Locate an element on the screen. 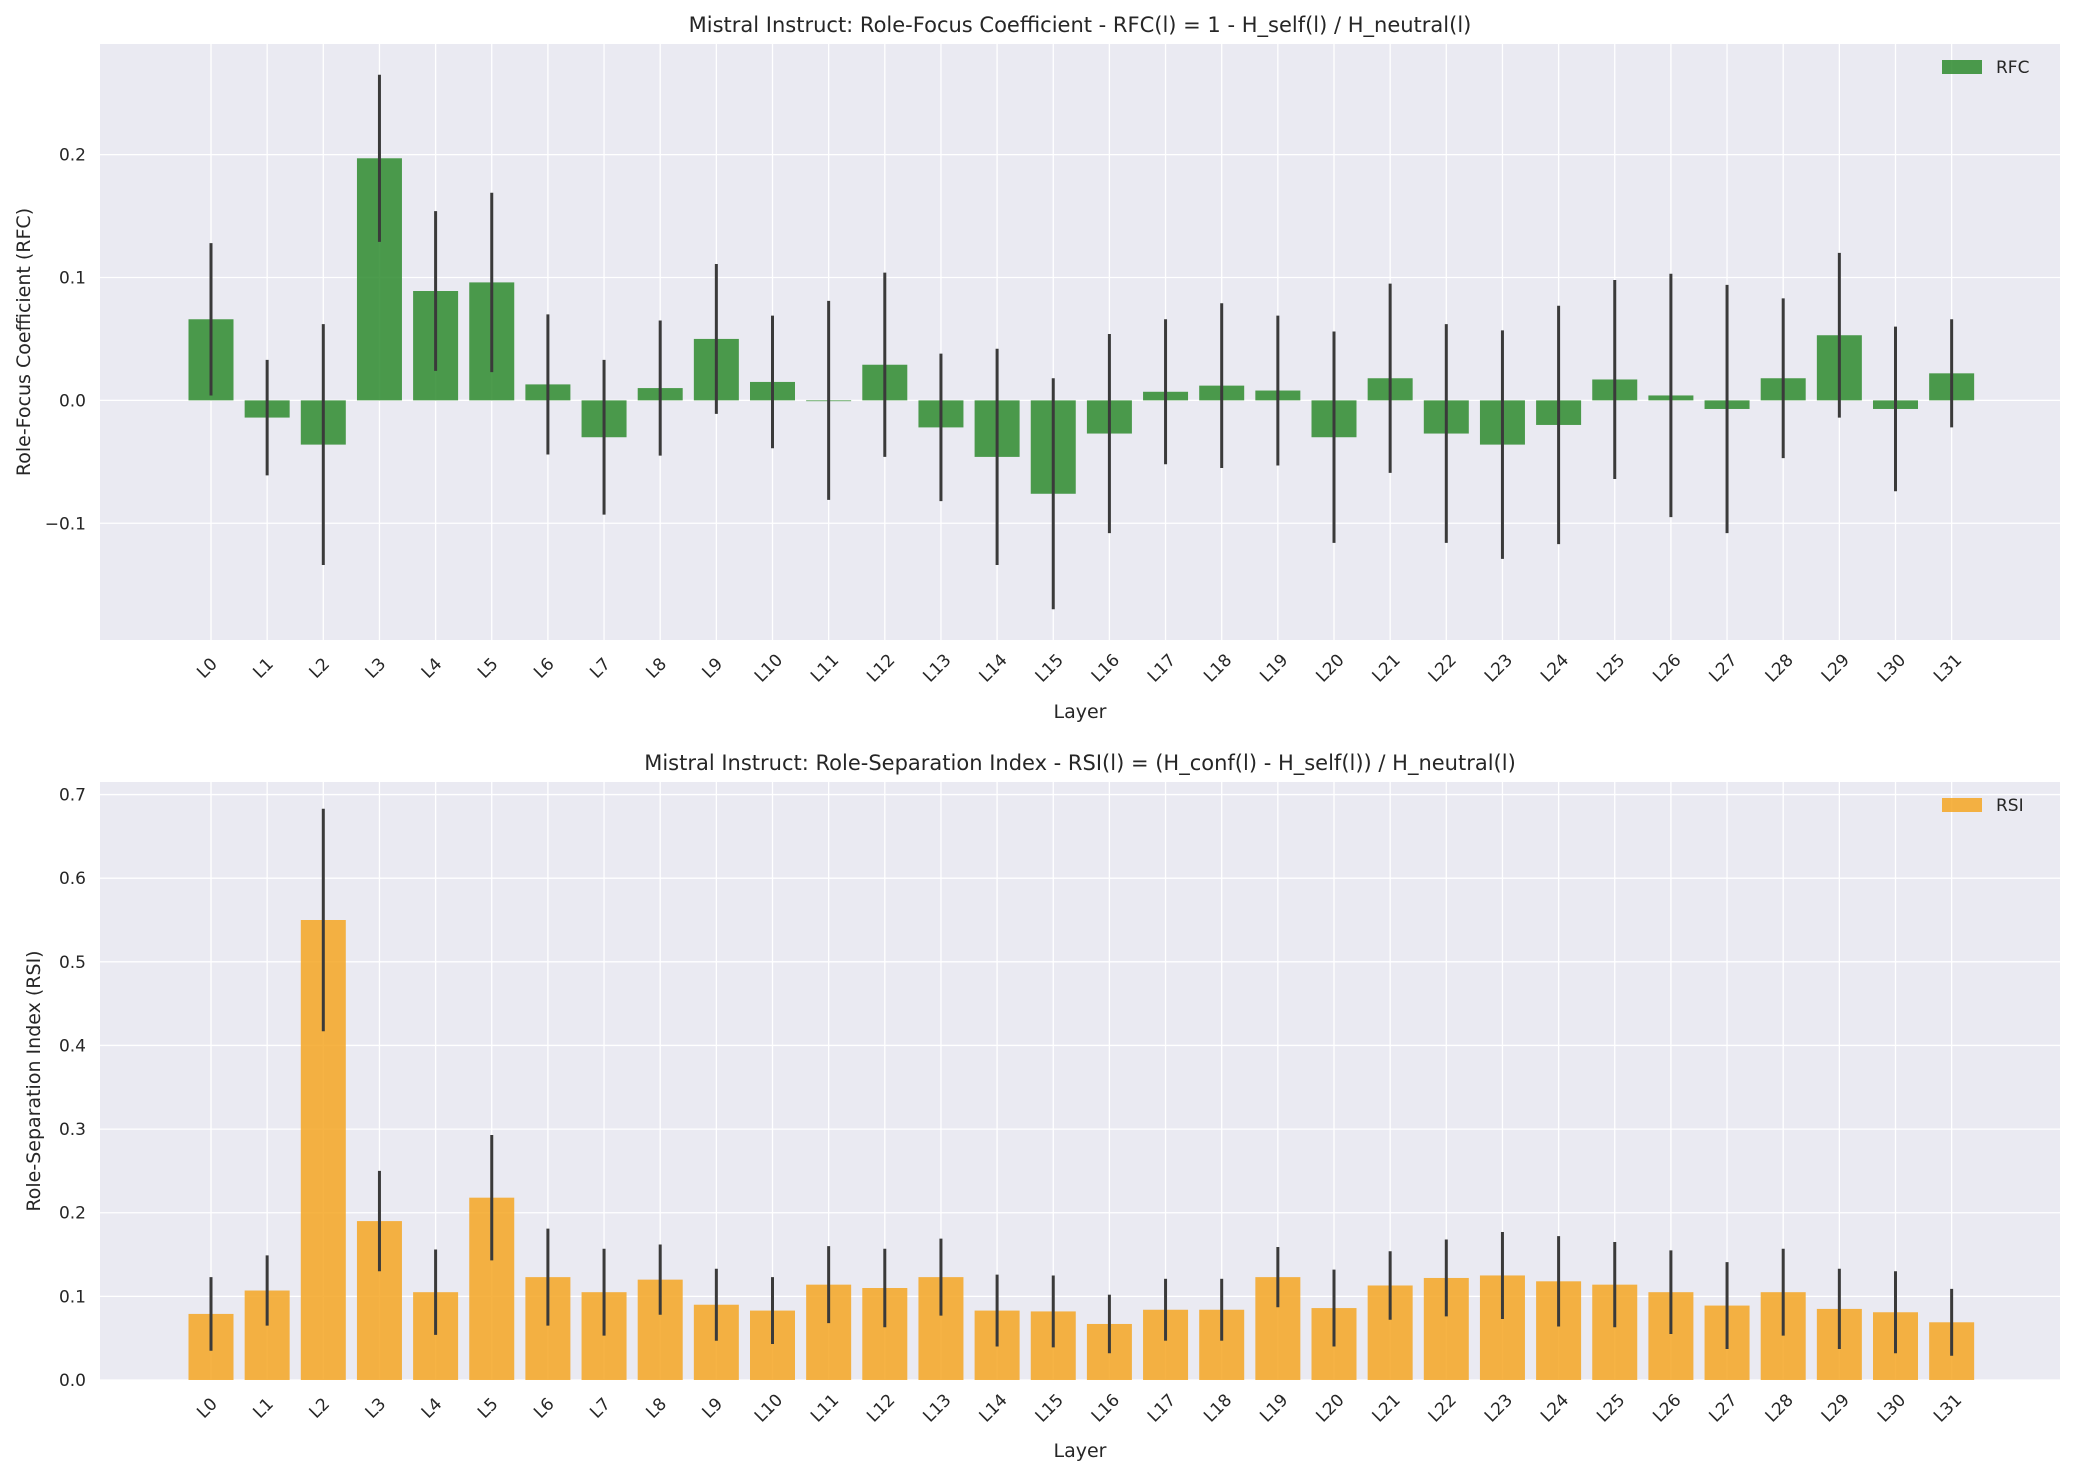 This screenshot has width=2075, height=1473. rsi-y-axis-label: Role-Separation Index (RSI) is located at coordinates (34, 1080).